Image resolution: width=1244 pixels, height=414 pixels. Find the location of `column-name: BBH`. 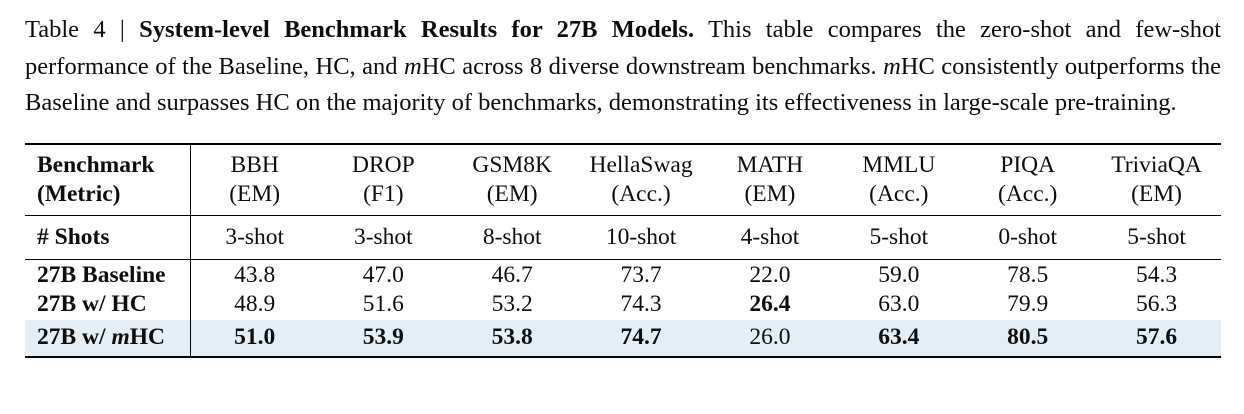

column-name: BBH is located at coordinates (254, 164).